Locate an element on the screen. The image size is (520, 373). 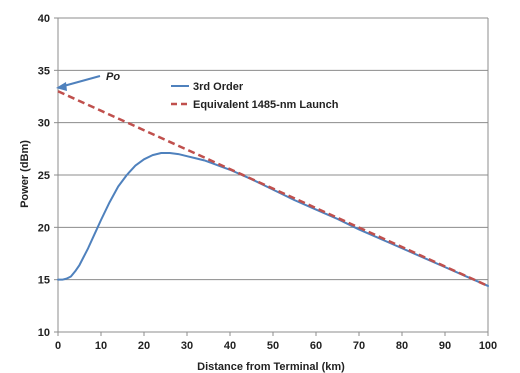
x-axis-title: Distance from Terminal (km) is located at coordinates (271, 367).